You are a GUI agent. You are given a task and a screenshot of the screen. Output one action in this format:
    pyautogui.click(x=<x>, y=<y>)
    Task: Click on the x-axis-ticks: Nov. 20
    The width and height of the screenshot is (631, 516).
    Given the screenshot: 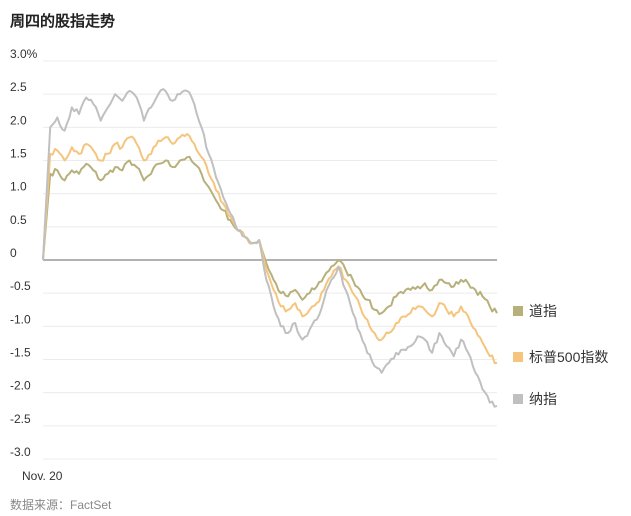 What is the action you would take?
    pyautogui.click(x=42, y=476)
    